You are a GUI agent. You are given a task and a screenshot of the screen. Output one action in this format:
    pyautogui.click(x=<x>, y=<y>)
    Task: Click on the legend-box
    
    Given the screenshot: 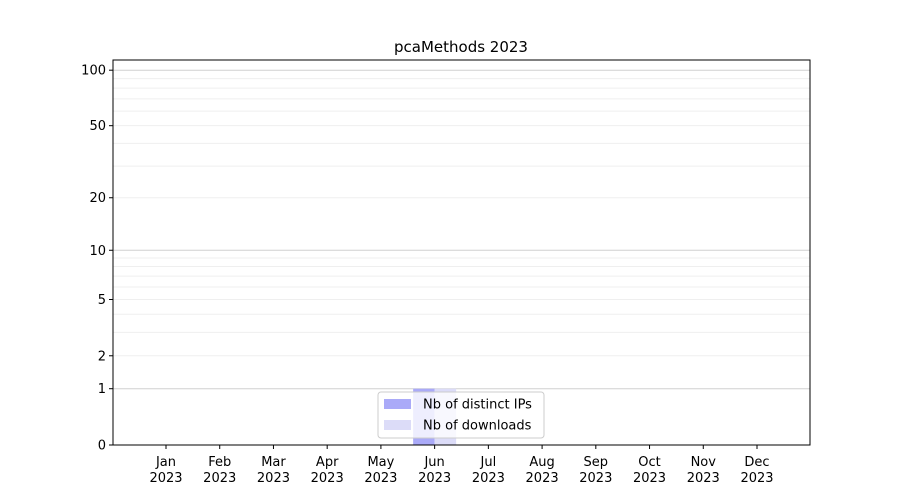 What is the action you would take?
    pyautogui.click(x=461, y=415)
    